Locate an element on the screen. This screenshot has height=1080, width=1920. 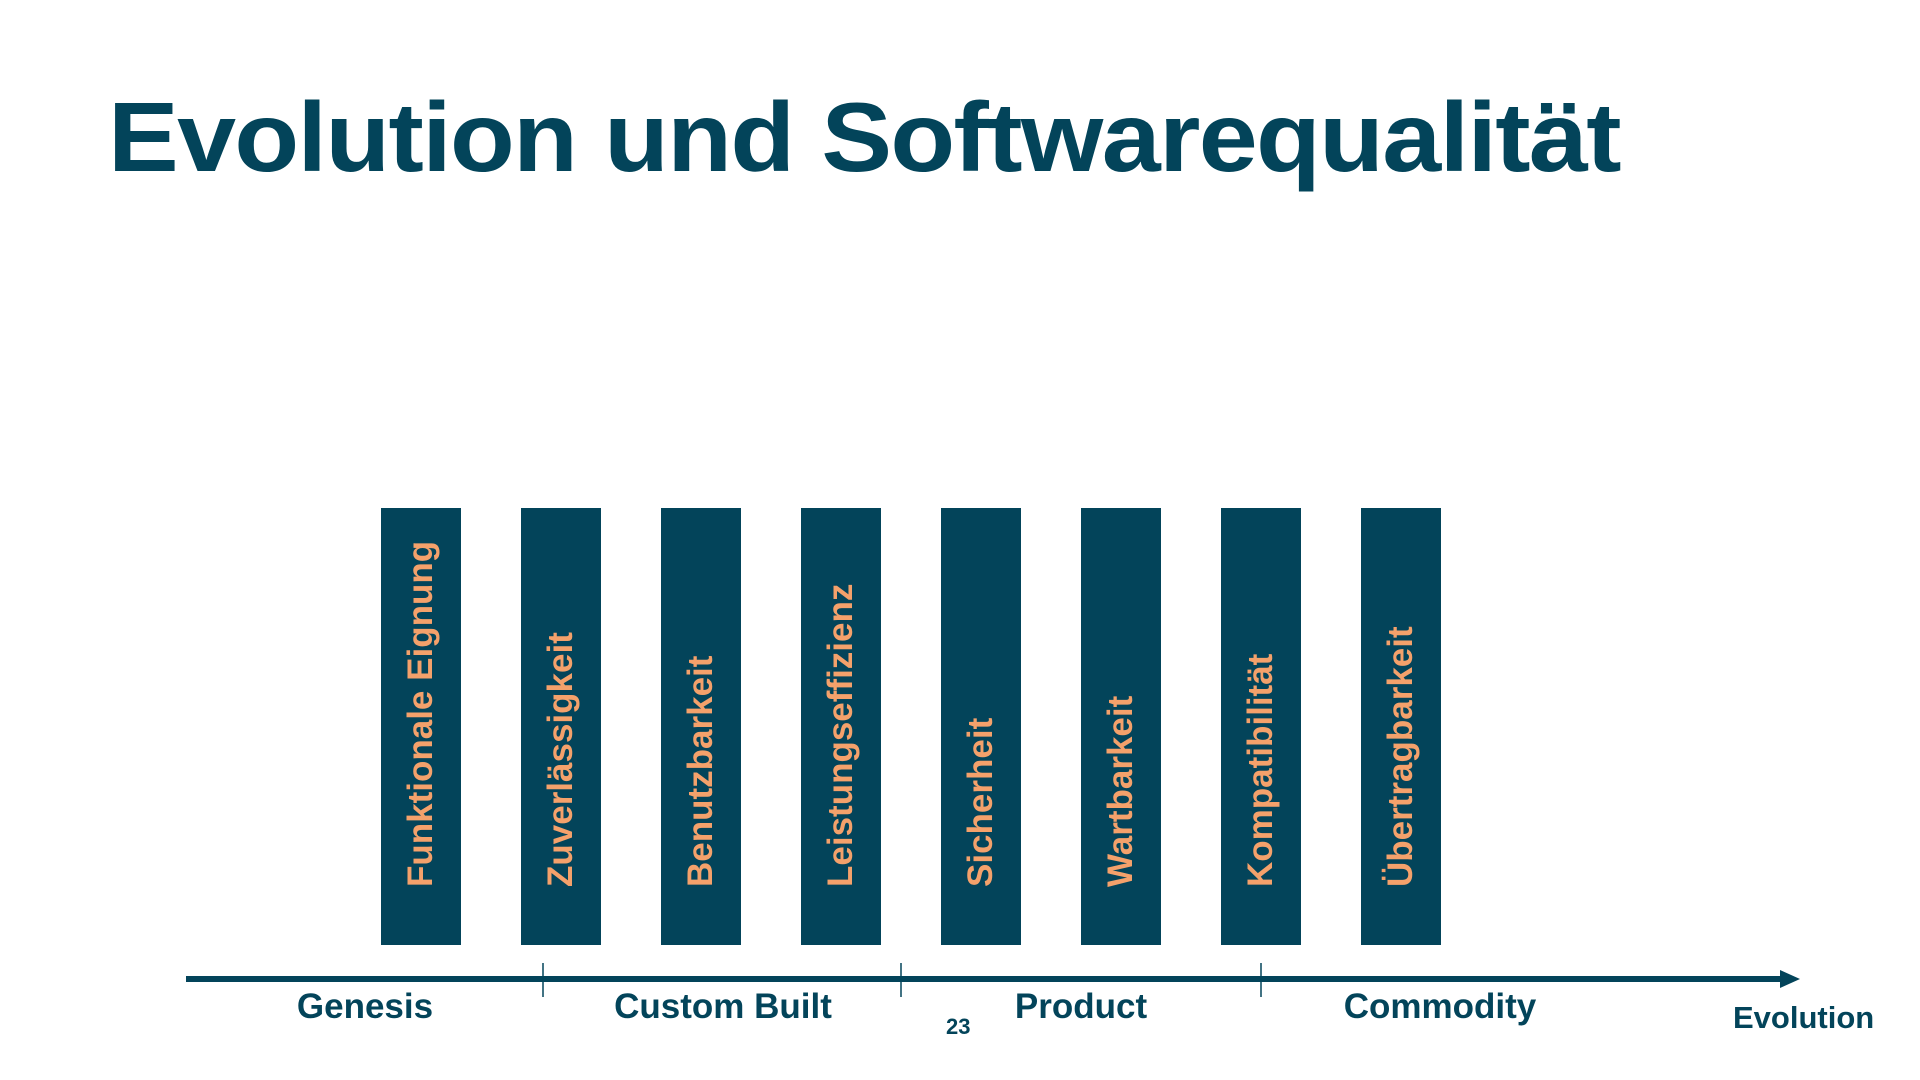
quality-bar: Kompatibilität is located at coordinates (1261, 726).